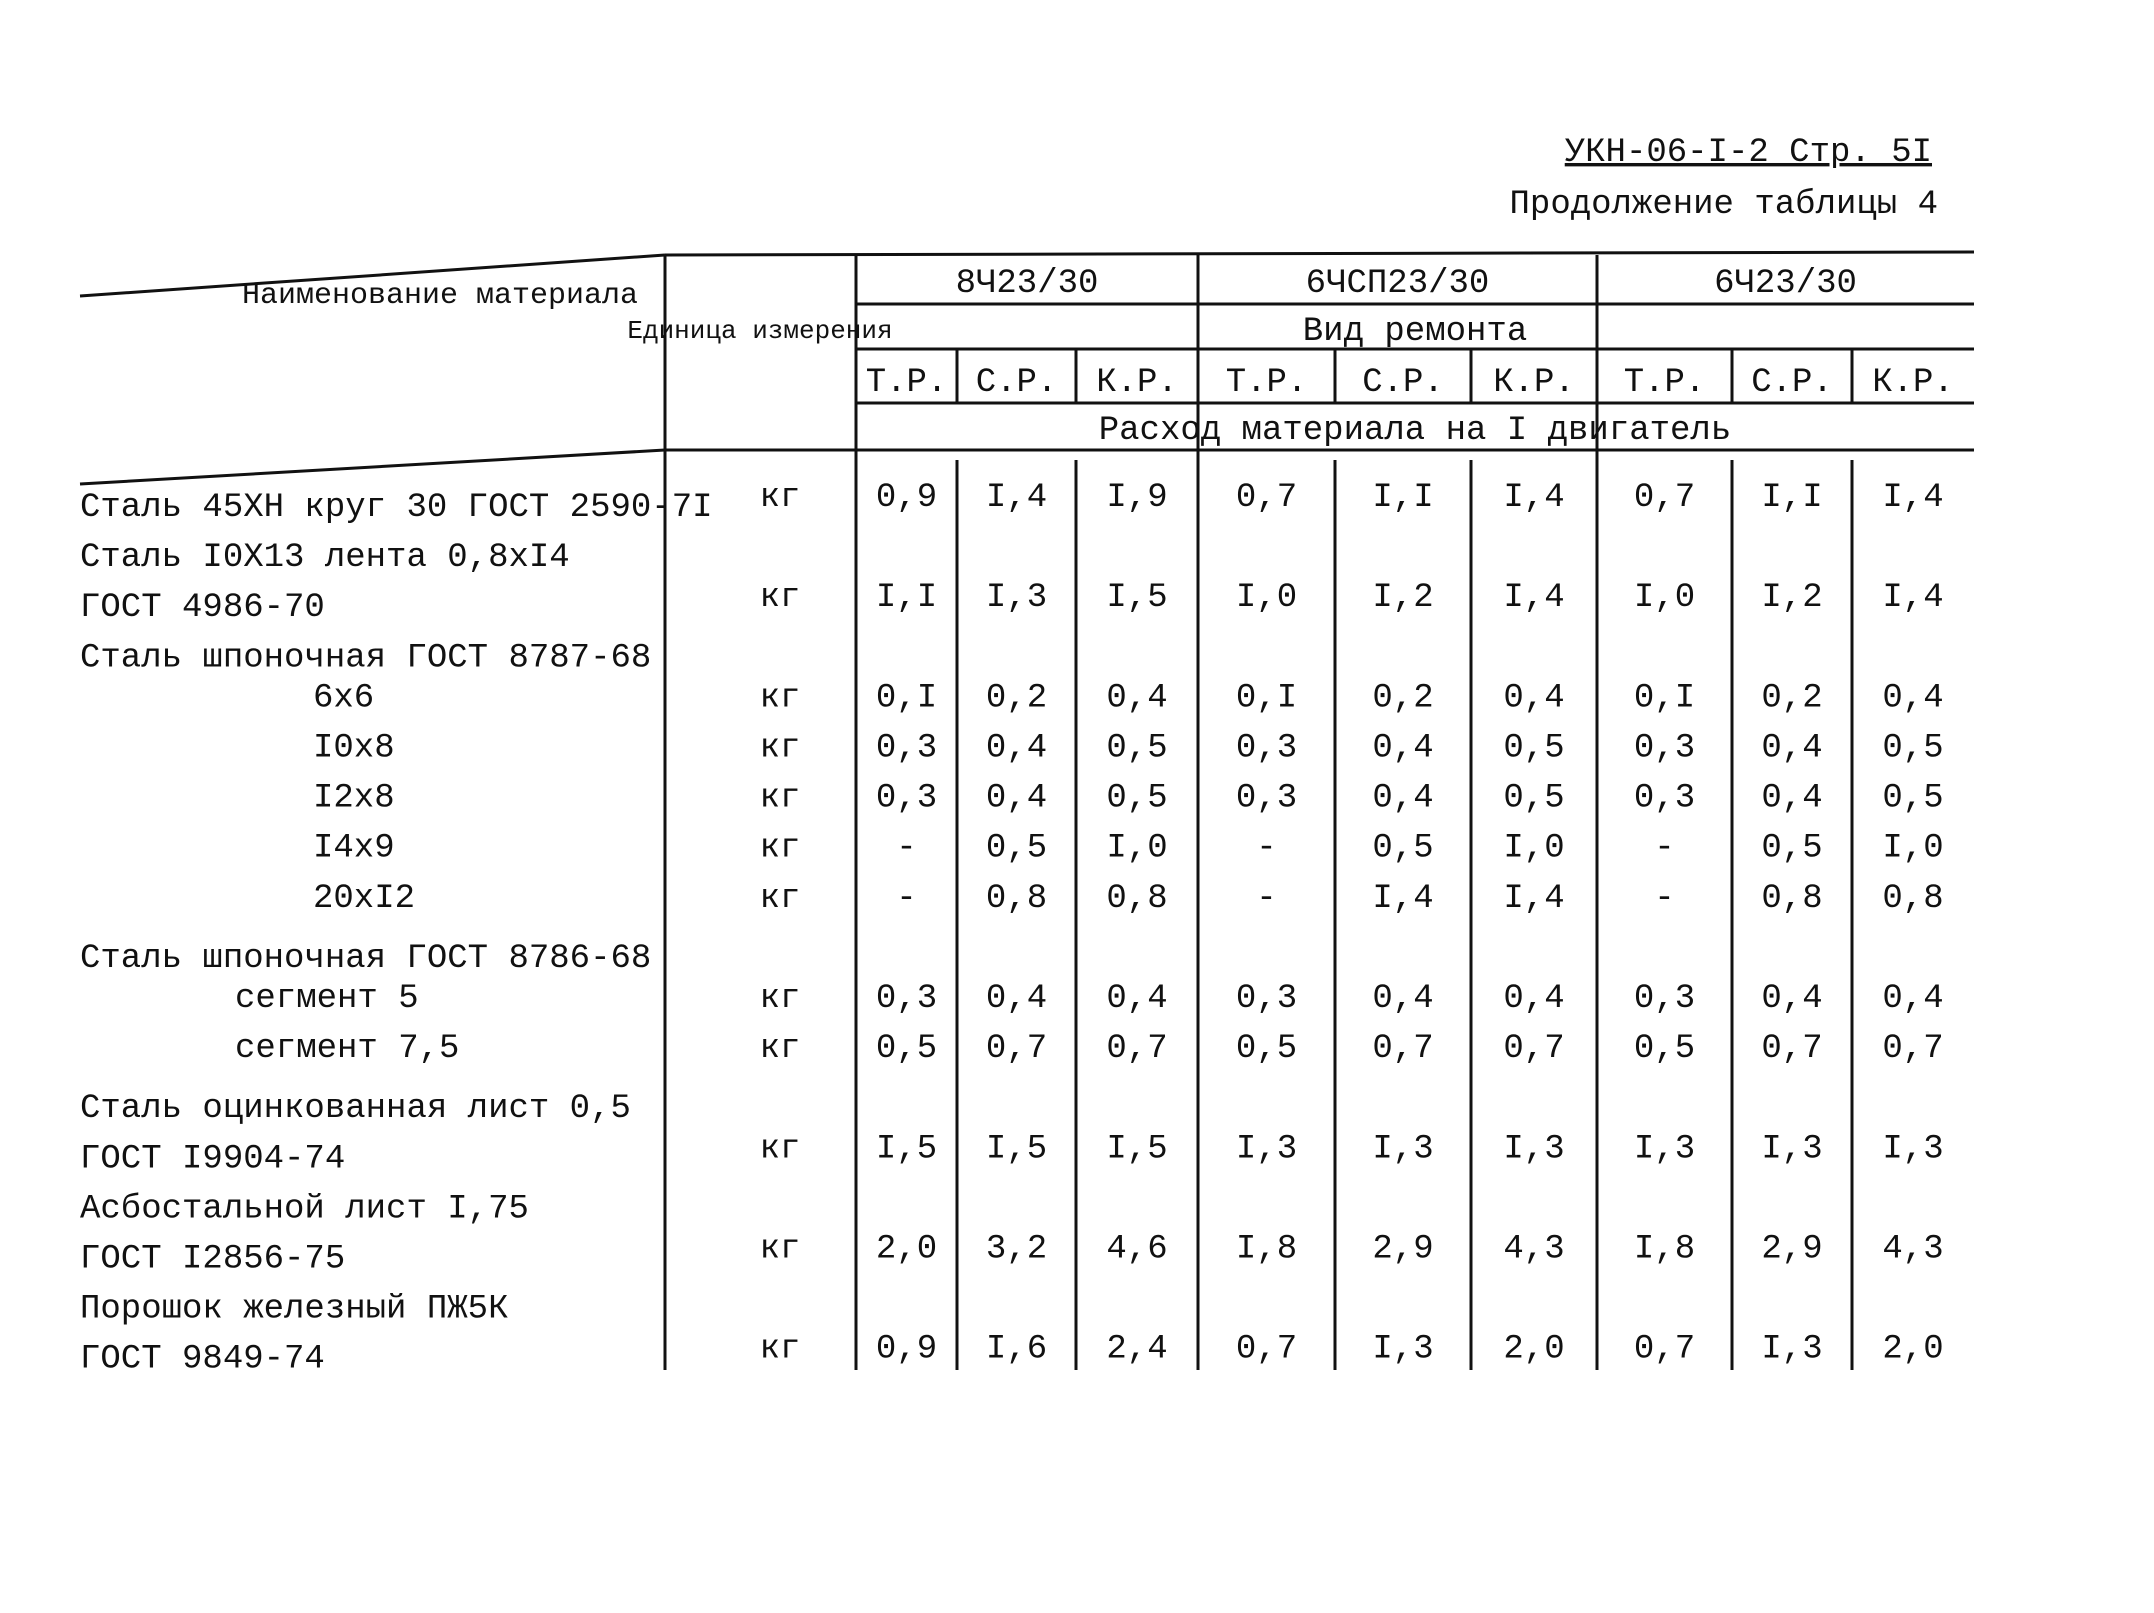 The width and height of the screenshot is (2154, 1613). I want to click on value: 4,3, so click(1912, 1249).